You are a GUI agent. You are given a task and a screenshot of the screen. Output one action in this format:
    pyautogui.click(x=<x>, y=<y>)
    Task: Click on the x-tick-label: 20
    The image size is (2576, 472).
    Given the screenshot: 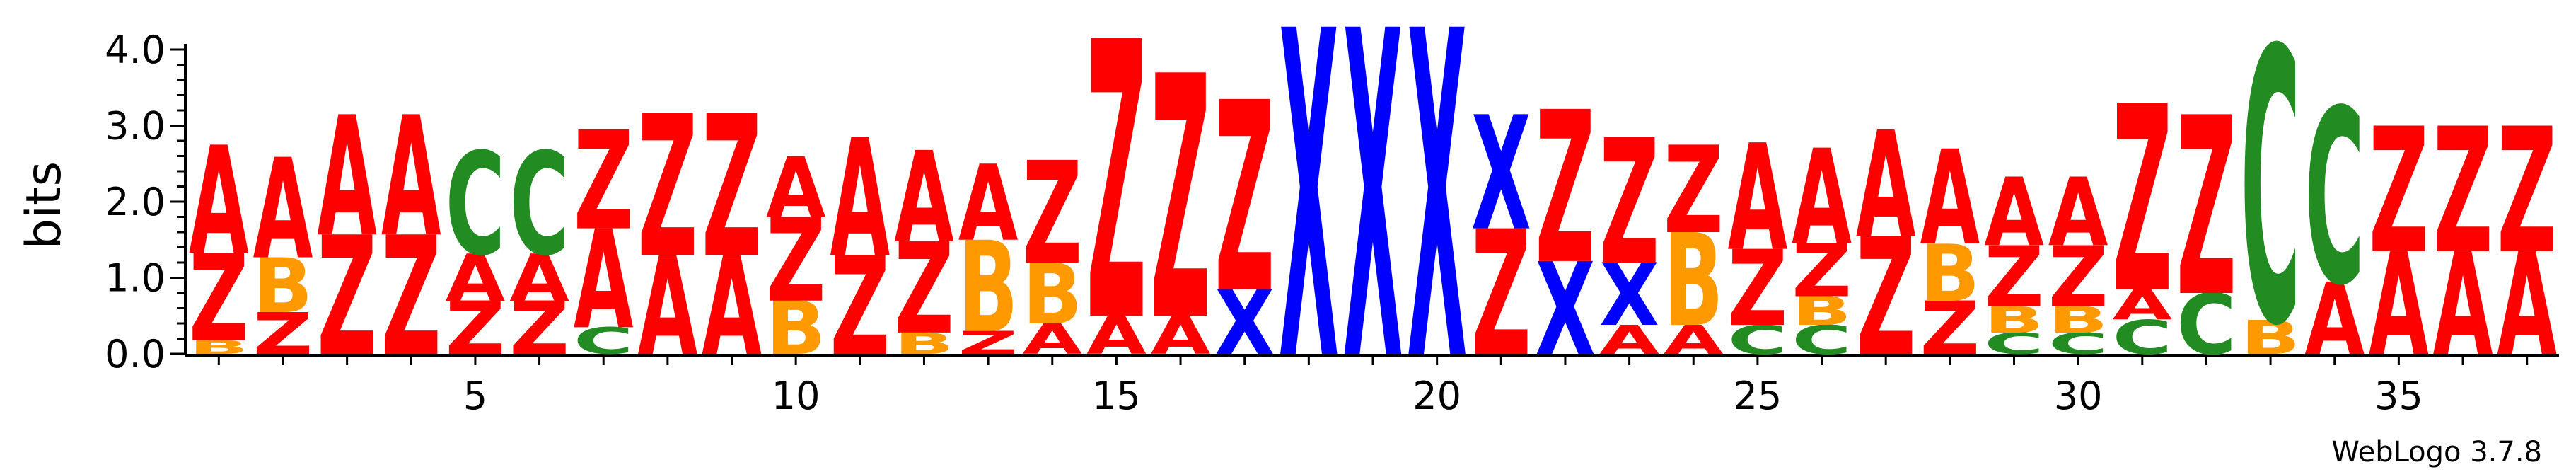 What is the action you would take?
    pyautogui.click(x=1436, y=396)
    